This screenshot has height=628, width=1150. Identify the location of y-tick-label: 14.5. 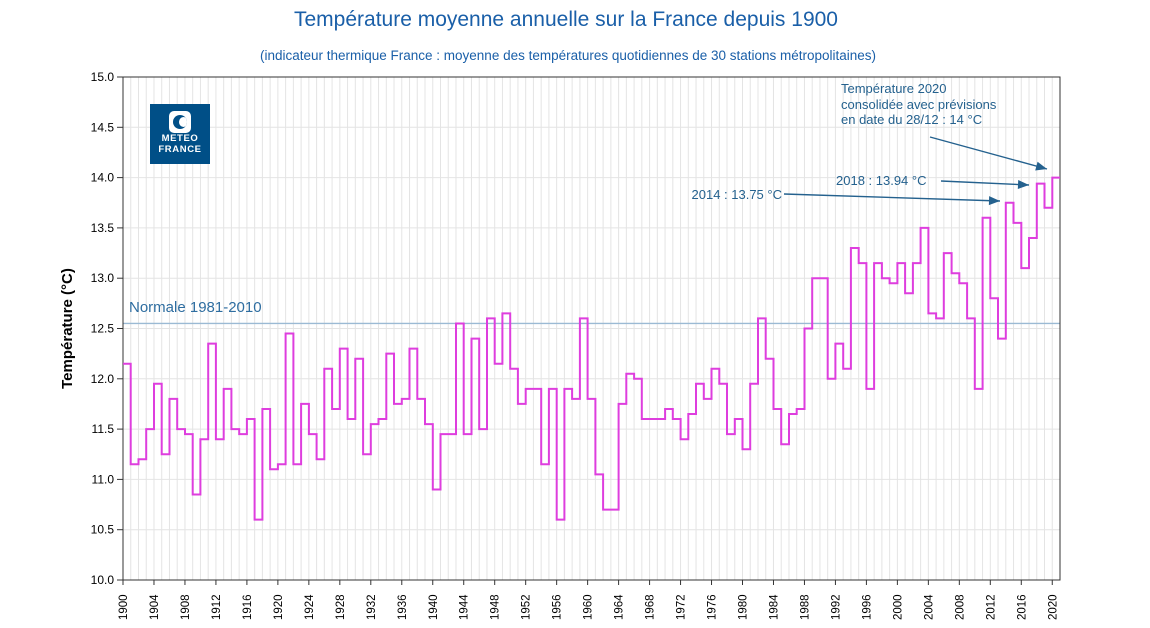
(103, 127).